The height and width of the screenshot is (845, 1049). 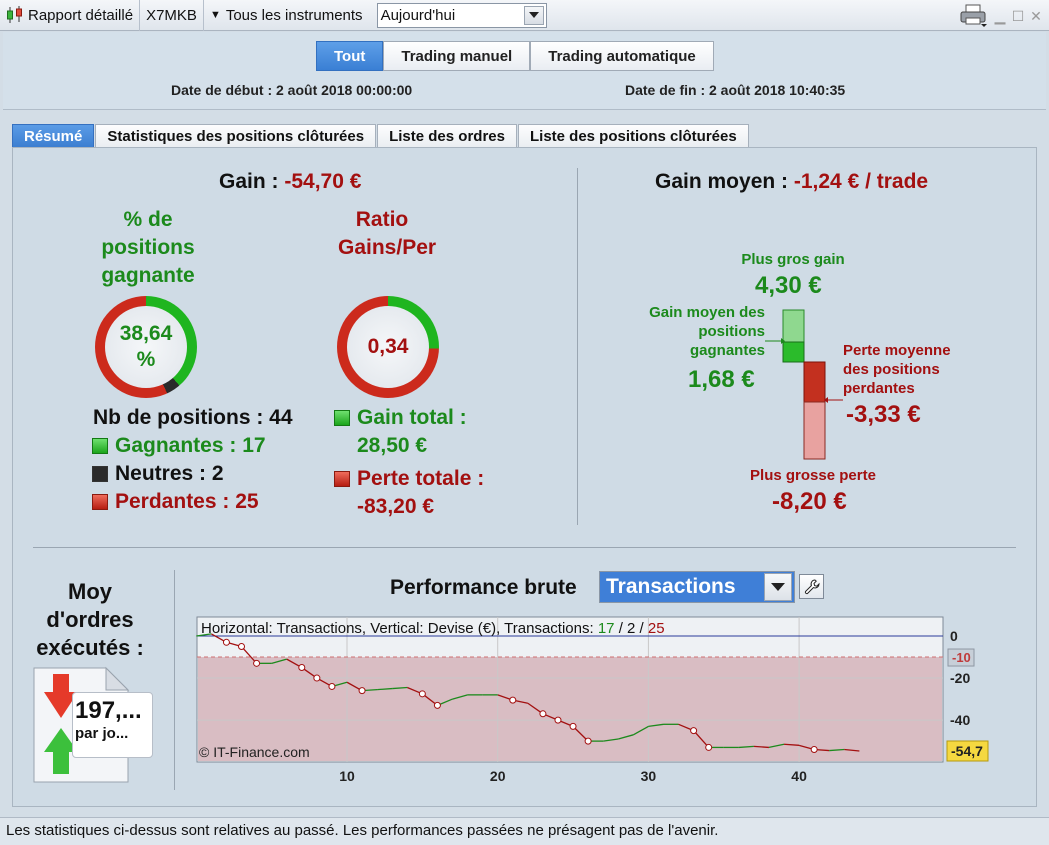 What do you see at coordinates (483, 587) in the screenshot?
I see `perf-title: Performance brute` at bounding box center [483, 587].